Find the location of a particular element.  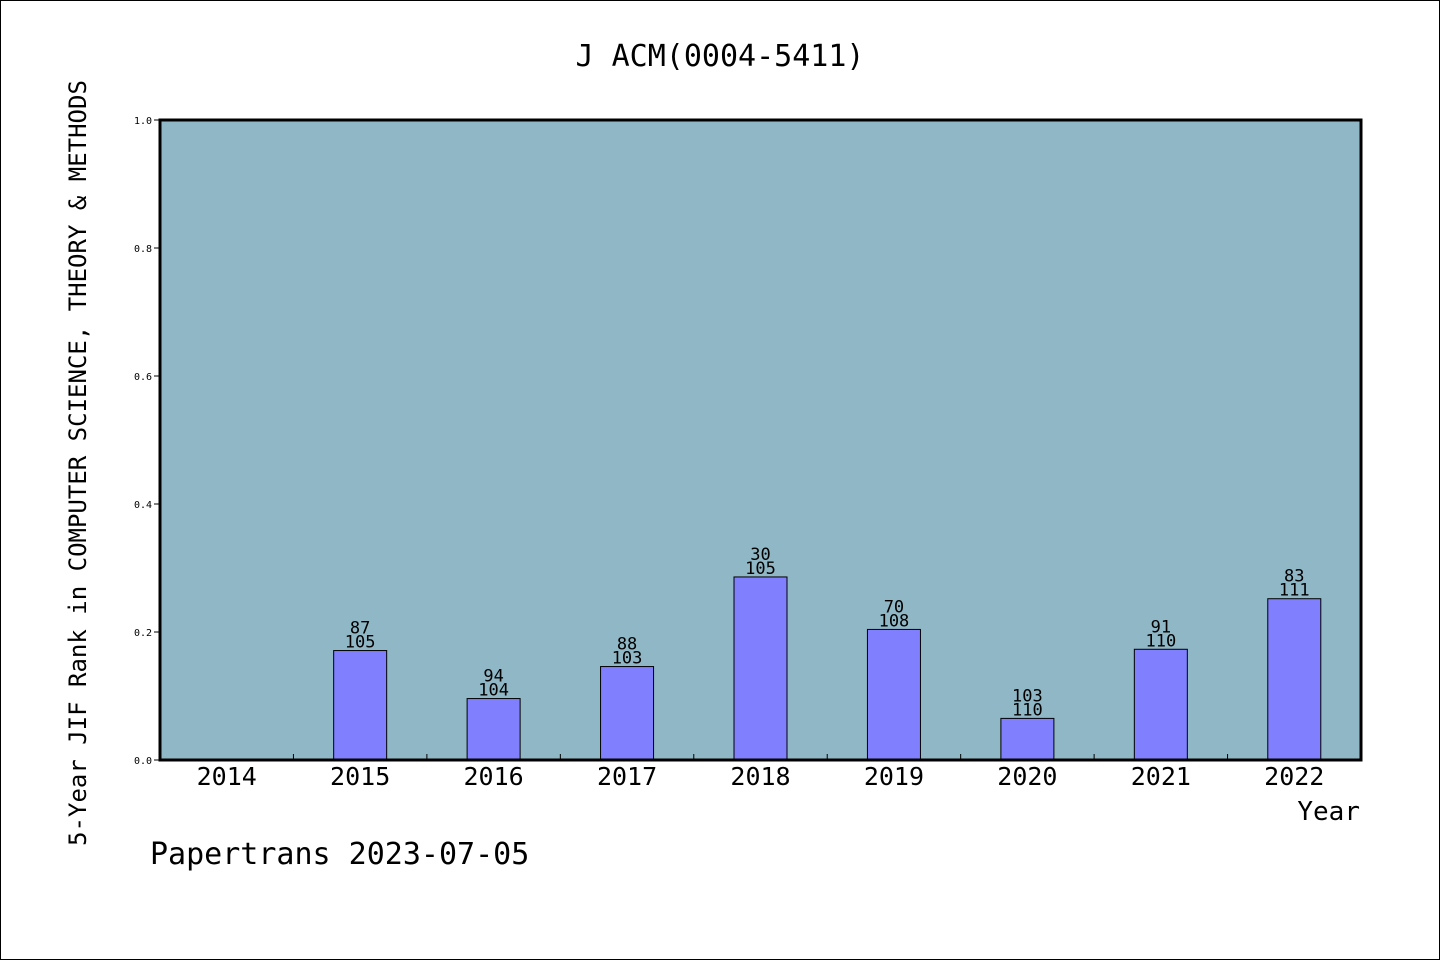

data-label-rank: 30 is located at coordinates (760, 555).